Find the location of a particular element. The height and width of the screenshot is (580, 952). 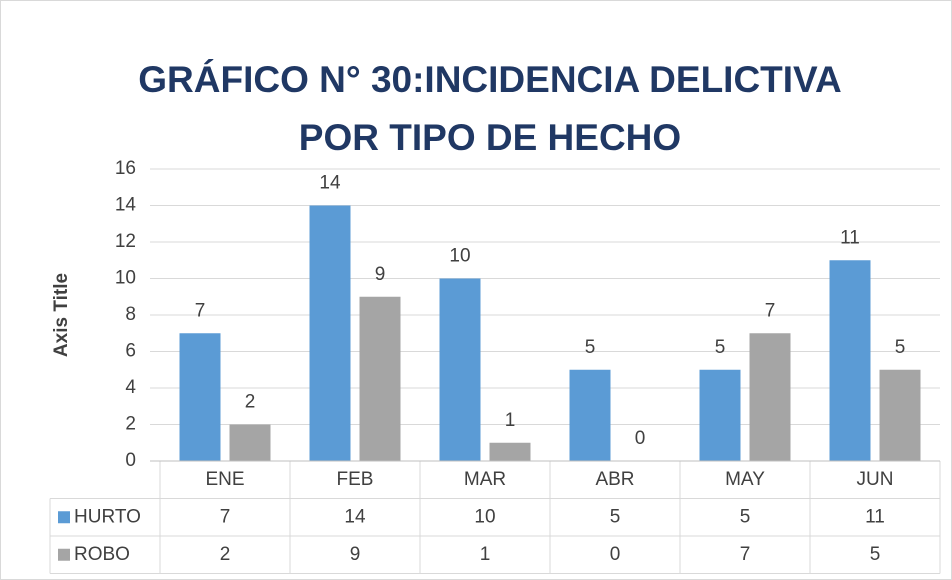

table-value: 1 is located at coordinates (485, 554).